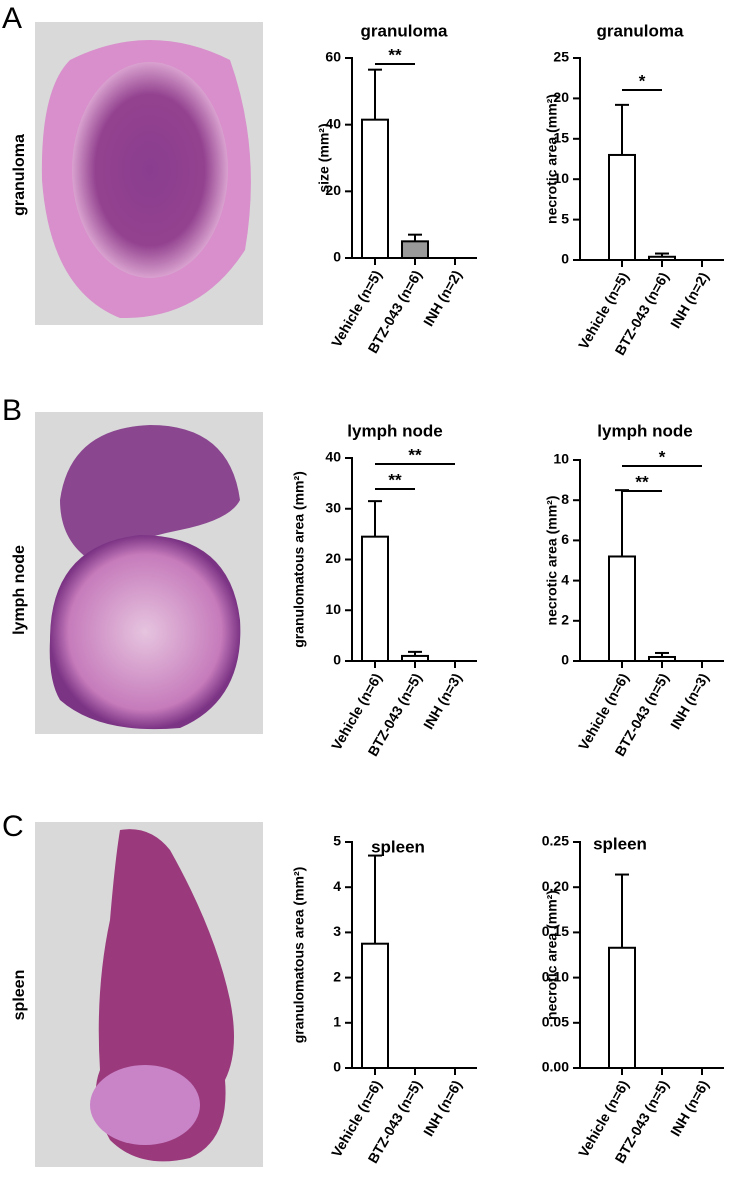 The width and height of the screenshot is (733, 1189). I want to click on row-label: spleen, so click(19, 995).